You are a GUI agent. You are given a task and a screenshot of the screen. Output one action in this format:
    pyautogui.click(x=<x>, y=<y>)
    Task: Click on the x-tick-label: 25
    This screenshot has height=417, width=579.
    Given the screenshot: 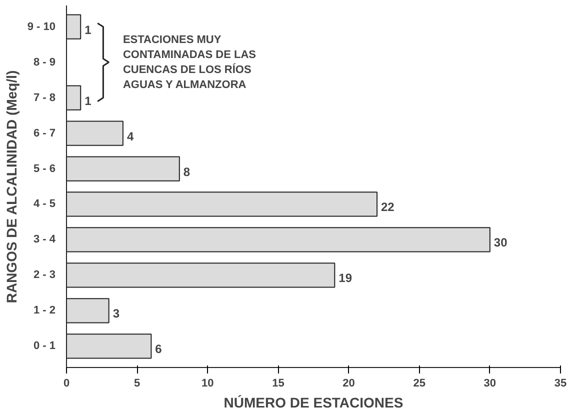 What is the action you would take?
    pyautogui.click(x=419, y=384)
    